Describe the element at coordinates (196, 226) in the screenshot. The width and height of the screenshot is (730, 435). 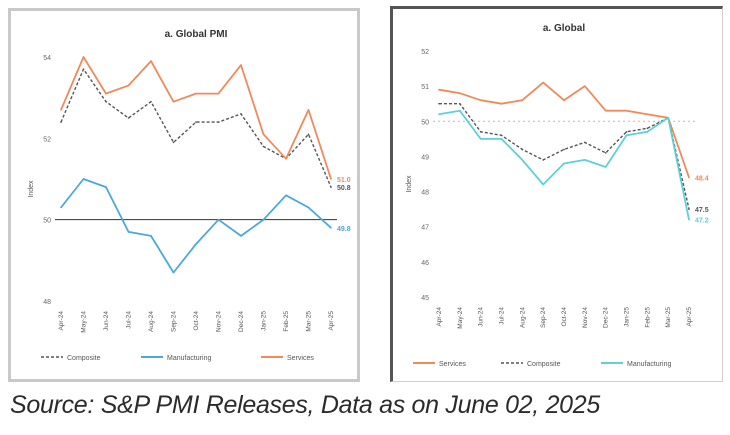
I see `series-line-manufacturing` at that location.